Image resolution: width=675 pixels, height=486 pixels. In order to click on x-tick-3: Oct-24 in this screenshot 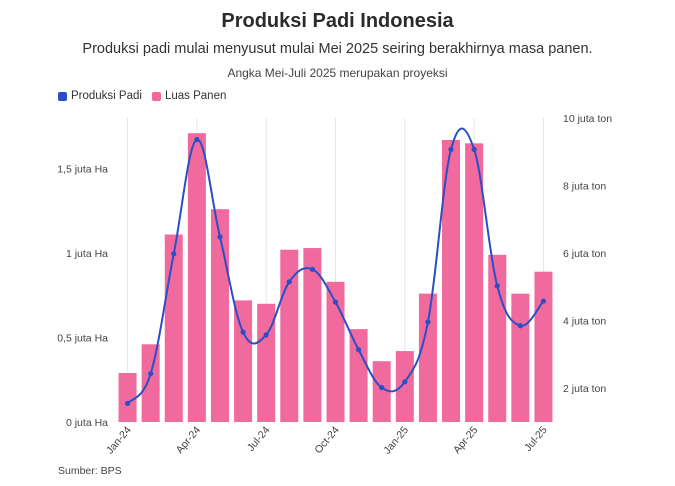, I will do `click(327, 440)`.